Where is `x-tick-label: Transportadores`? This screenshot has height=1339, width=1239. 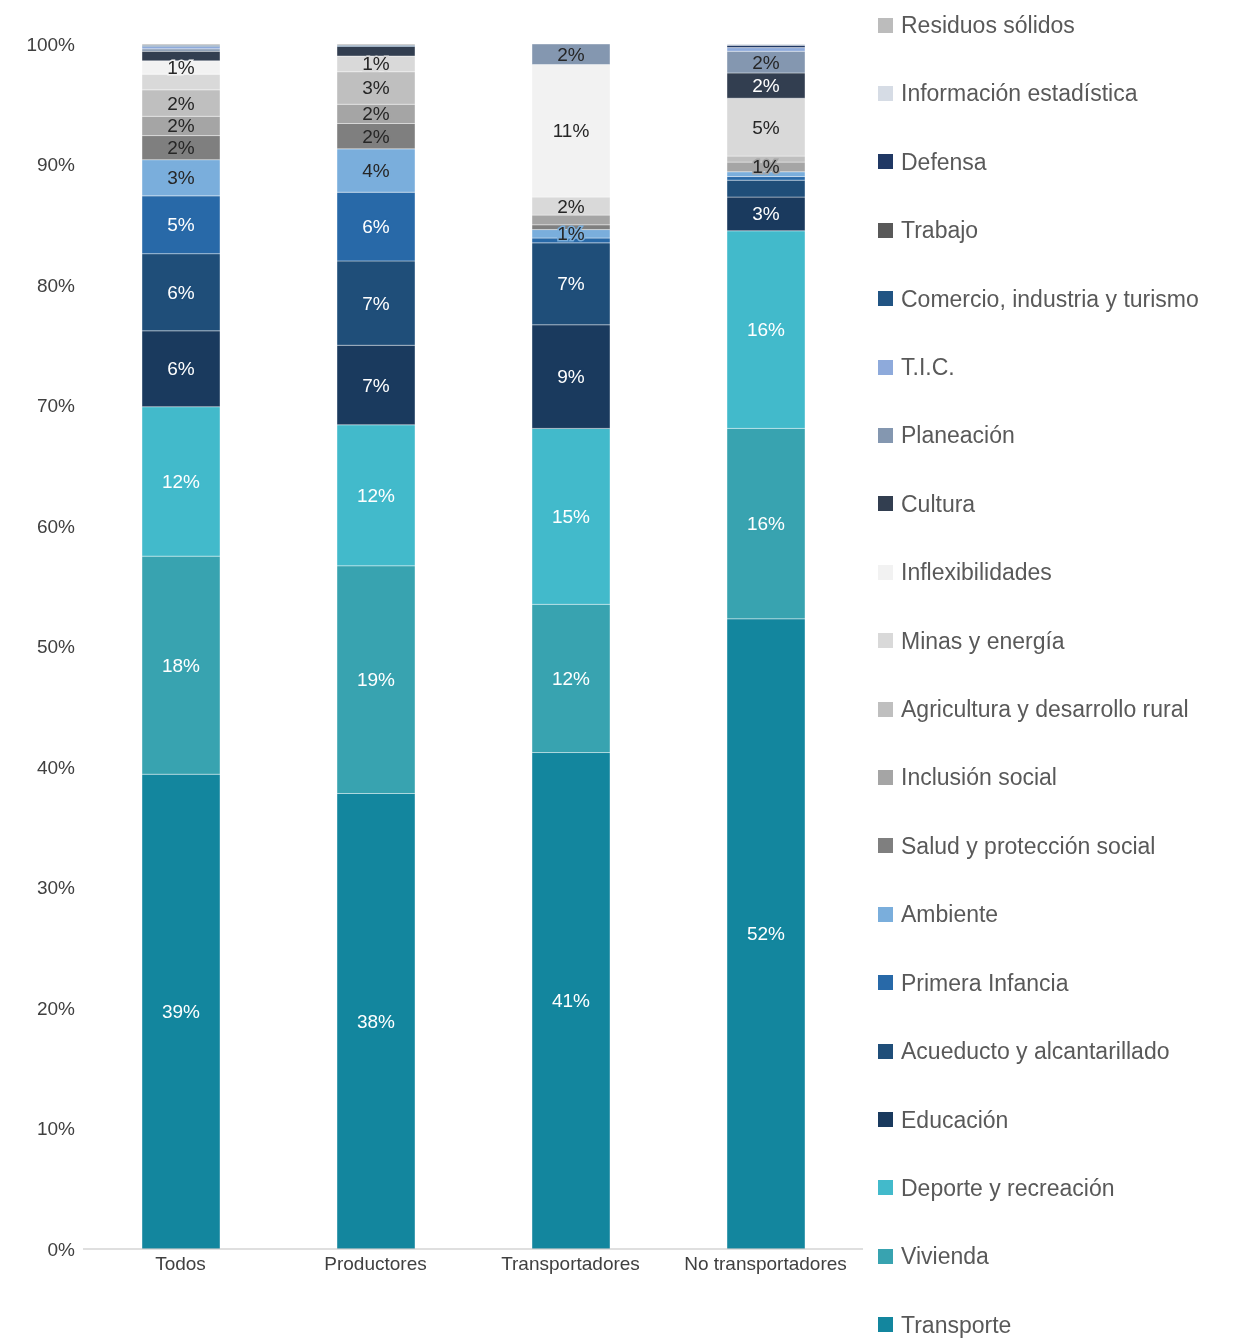
x-tick-label: Transportadores is located at coordinates (570, 1264).